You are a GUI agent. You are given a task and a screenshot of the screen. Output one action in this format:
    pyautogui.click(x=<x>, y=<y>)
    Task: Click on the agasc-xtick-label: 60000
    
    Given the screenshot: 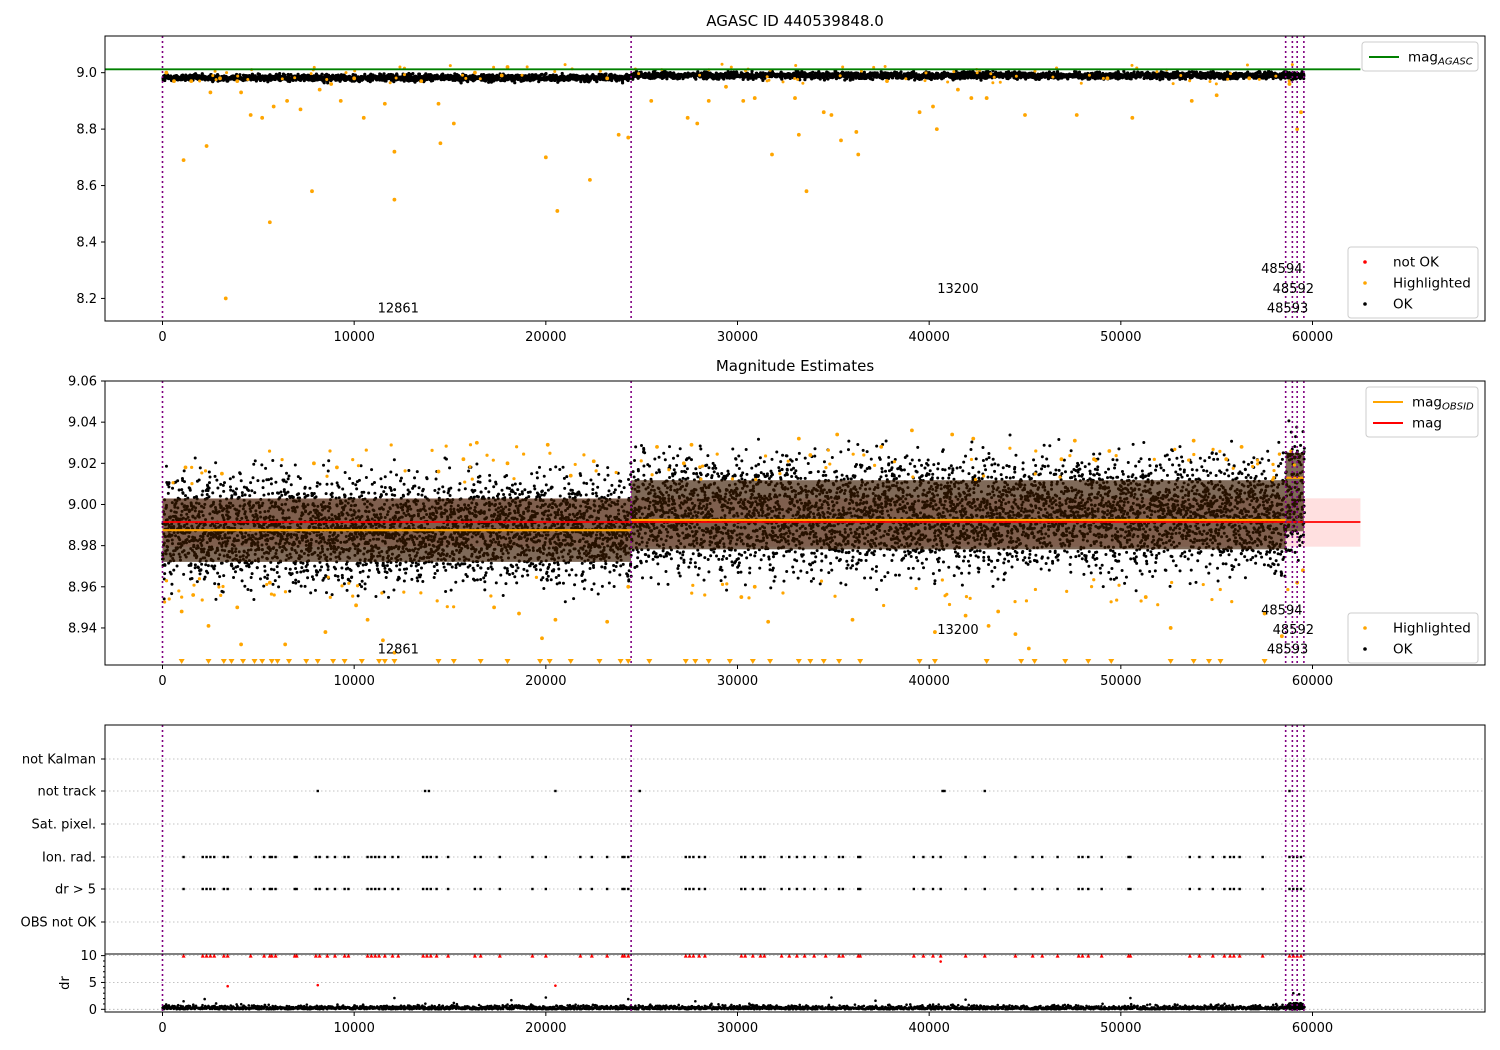 What is the action you would take?
    pyautogui.click(x=1312, y=337)
    